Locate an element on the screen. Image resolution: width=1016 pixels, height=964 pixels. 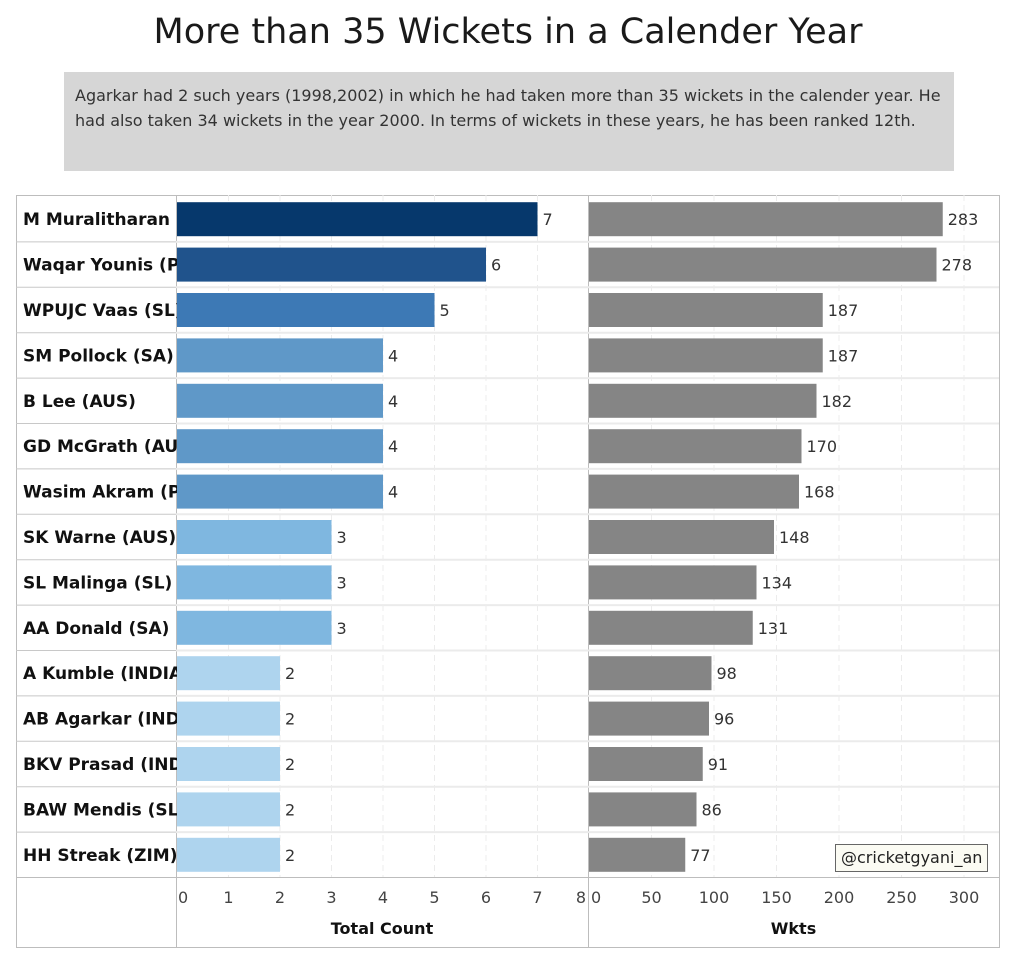
wkts-tick-label: 250 is located at coordinates (901, 897).